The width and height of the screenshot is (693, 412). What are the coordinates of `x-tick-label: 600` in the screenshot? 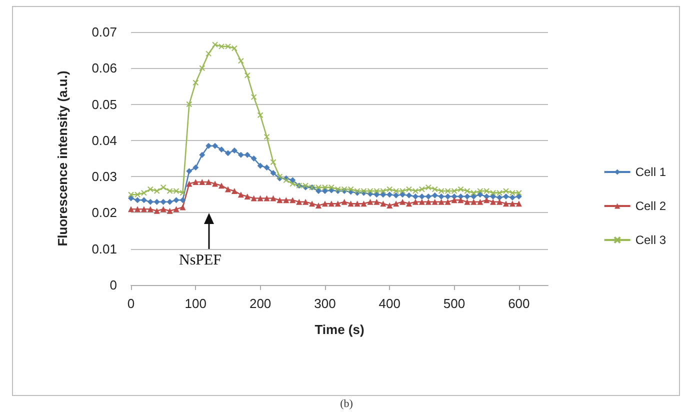 It's located at (519, 303).